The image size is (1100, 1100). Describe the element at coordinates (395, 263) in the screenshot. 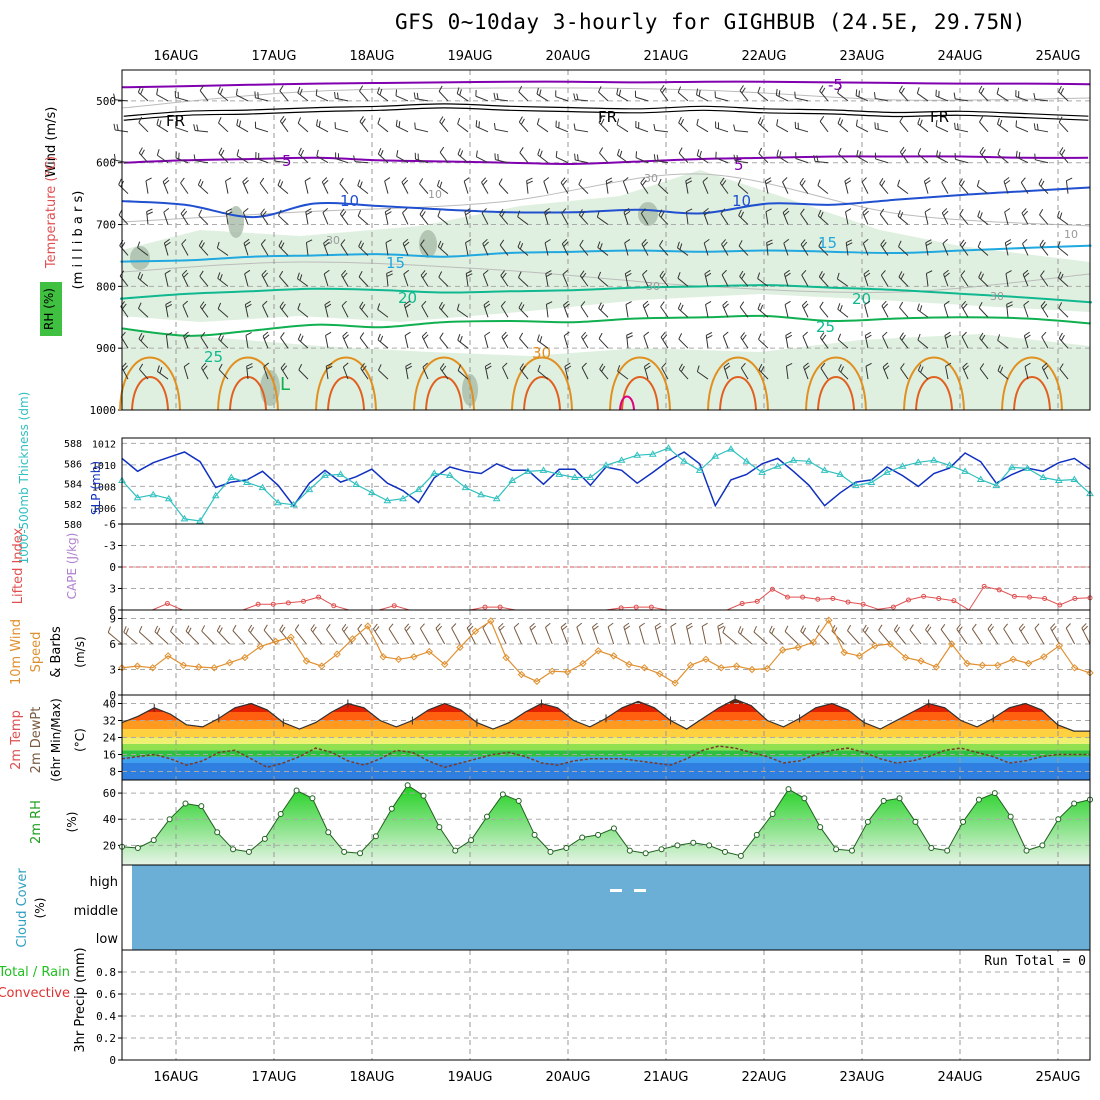

I see `isotherm-label: 15` at that location.